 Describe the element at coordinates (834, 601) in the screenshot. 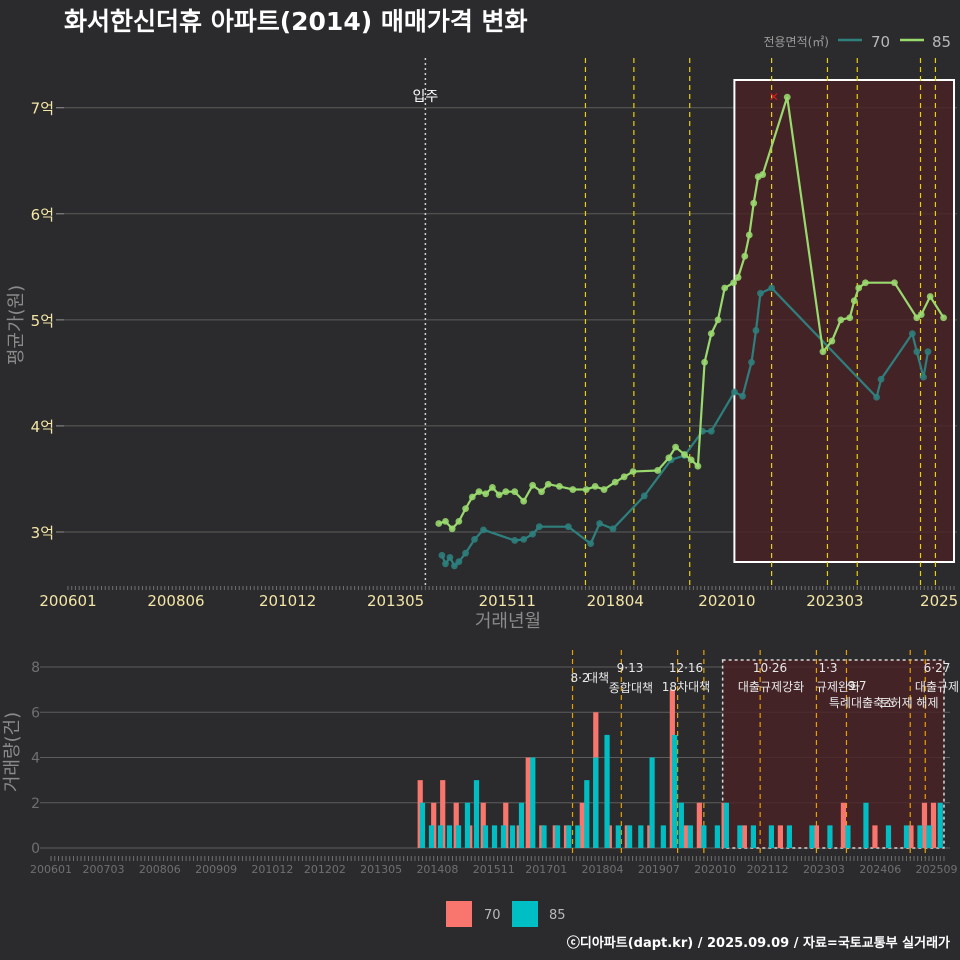

I see `top-x-tick-label: 202303` at that location.